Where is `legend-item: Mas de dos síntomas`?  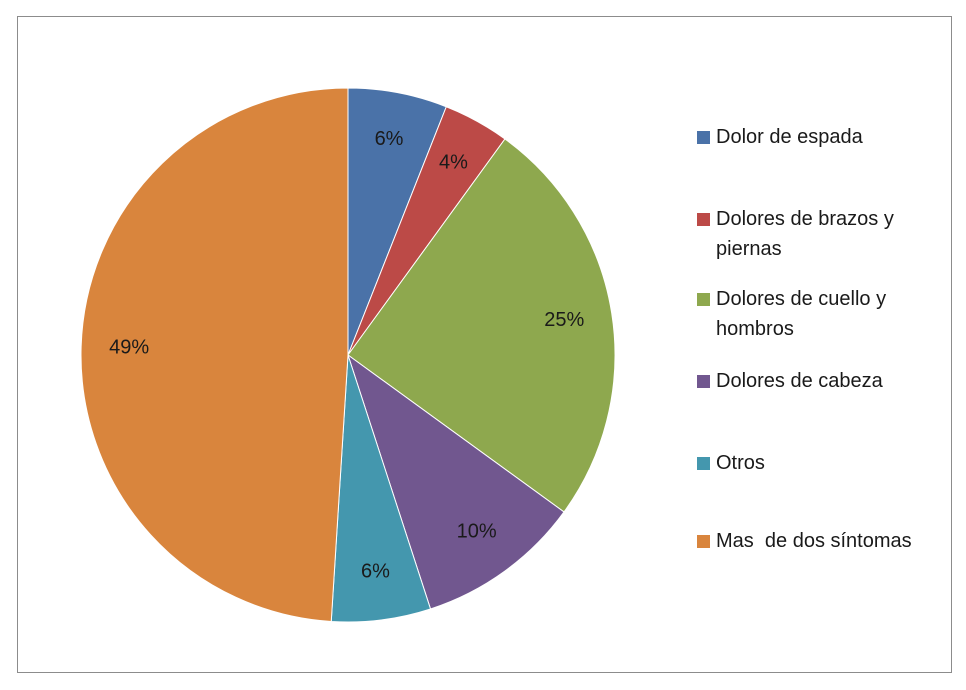
legend-item: Mas de dos síntomas is located at coordinates (824, 541).